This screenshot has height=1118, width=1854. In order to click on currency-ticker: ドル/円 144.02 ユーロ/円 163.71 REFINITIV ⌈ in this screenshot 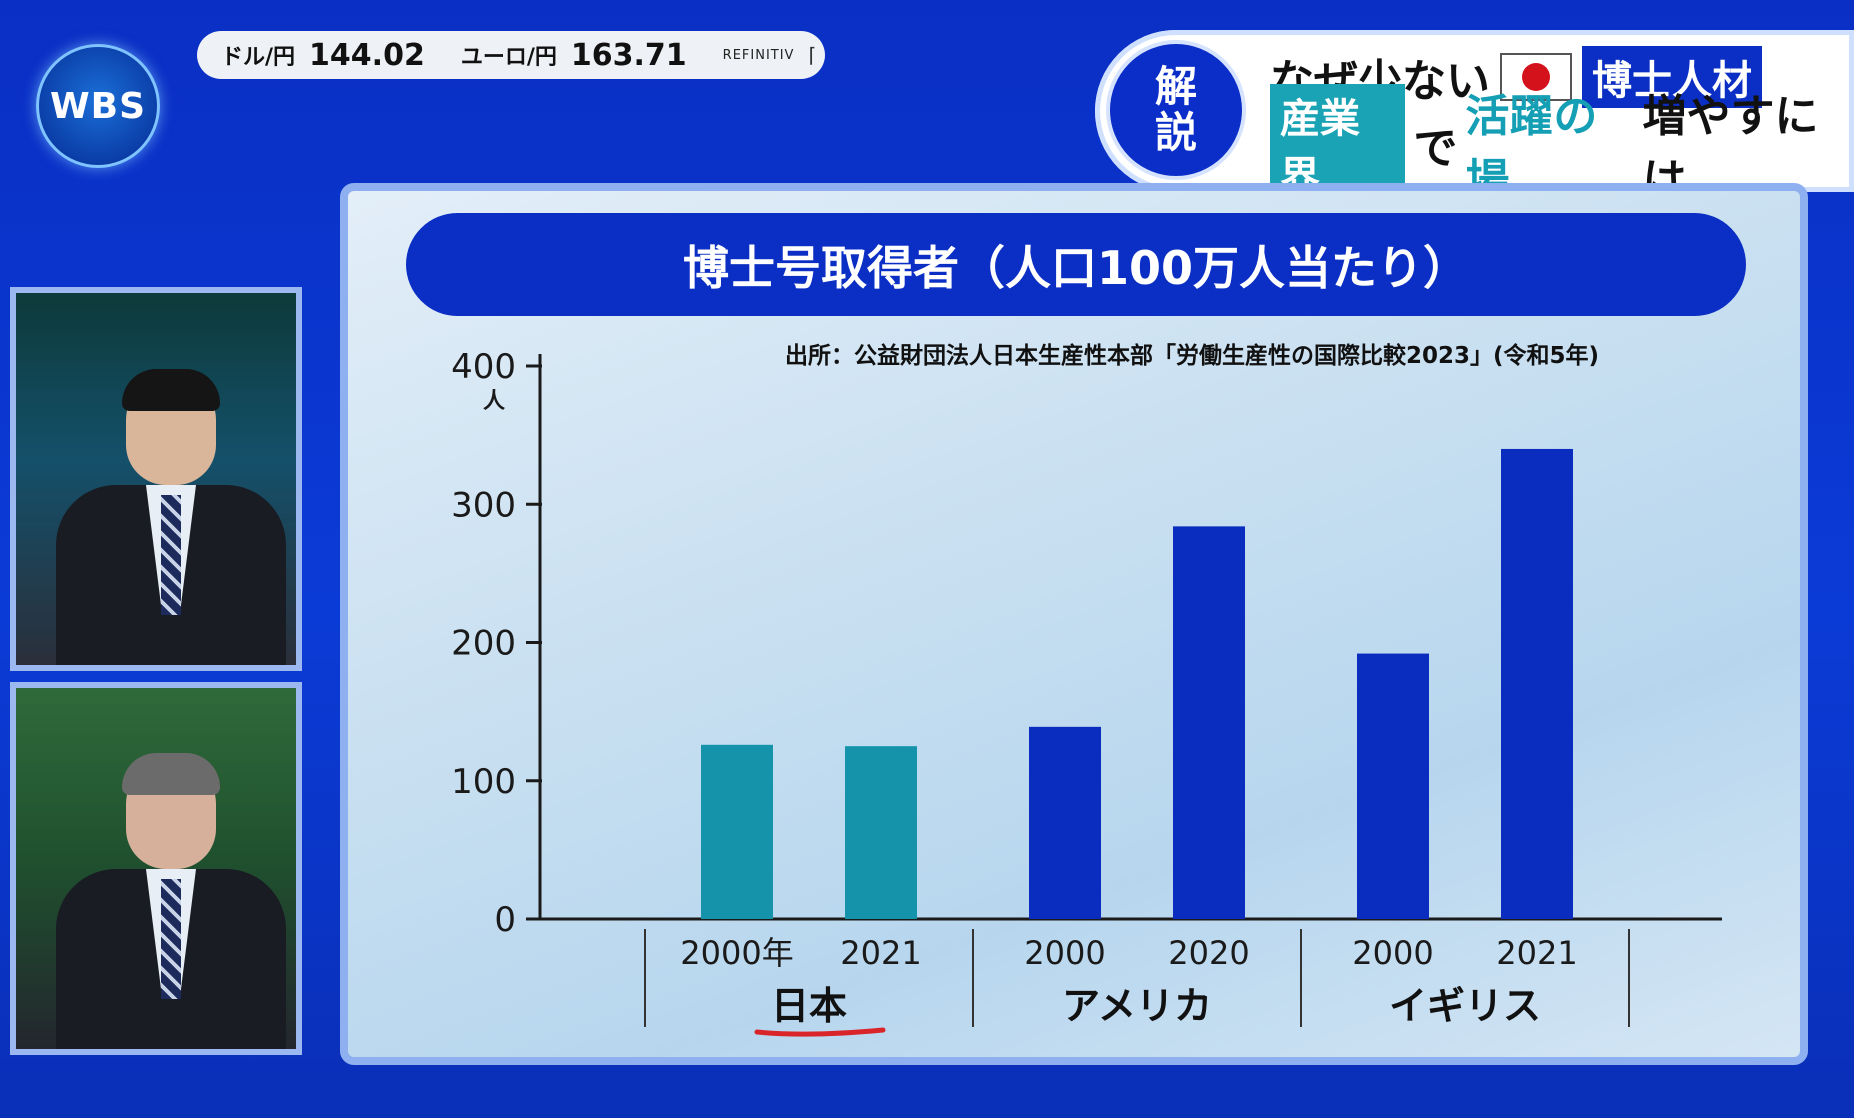, I will do `click(511, 55)`.